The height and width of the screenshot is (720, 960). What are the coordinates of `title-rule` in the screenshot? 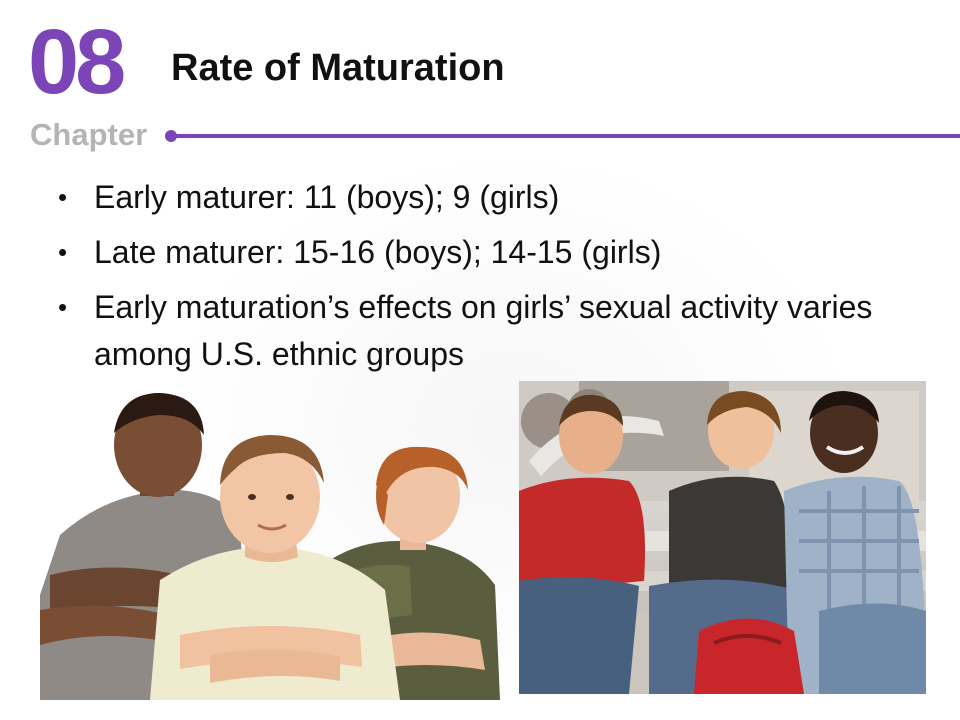 It's located at (566, 136).